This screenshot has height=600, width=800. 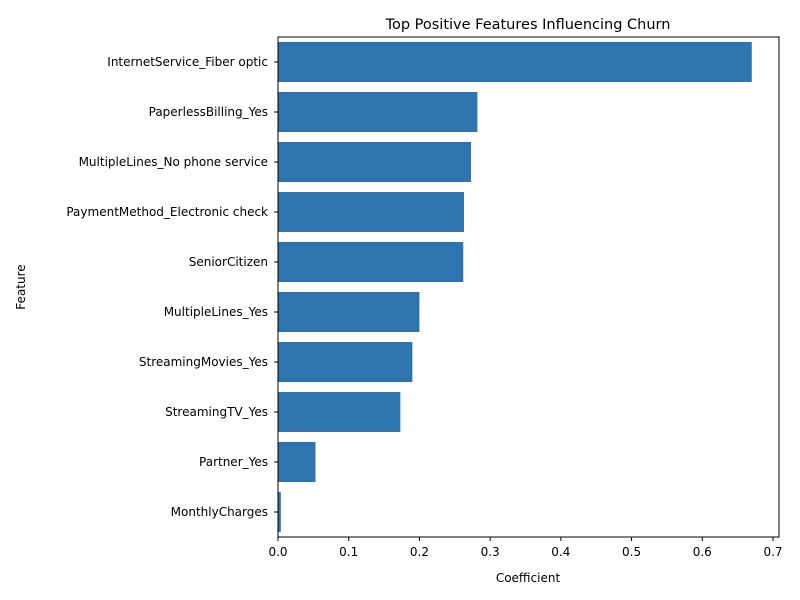 I want to click on x-axis-ticks: 0.0 0.1 0.2 0.3 0.4 0.5 0.6 0.7, so click(x=525, y=548).